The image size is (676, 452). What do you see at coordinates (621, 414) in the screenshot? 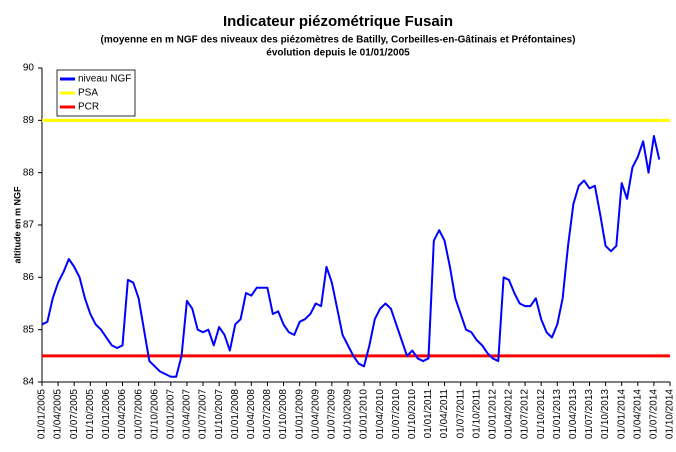
I see `x-tick-label: 01/01/2014` at bounding box center [621, 414].